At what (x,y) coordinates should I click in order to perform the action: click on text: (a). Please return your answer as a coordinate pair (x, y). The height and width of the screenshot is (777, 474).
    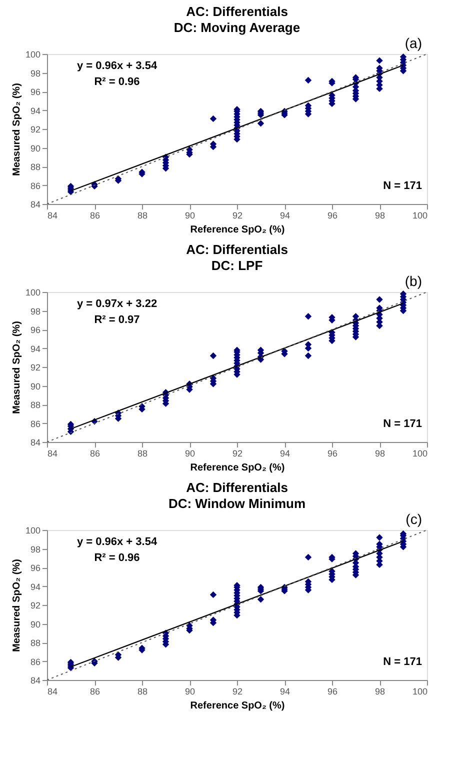
    Looking at the image, I should click on (413, 43).